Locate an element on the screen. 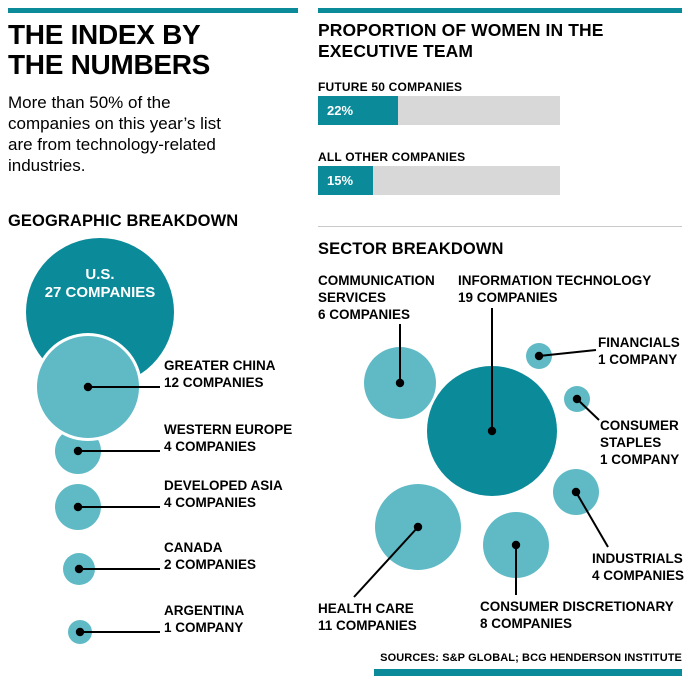  label-consumer-discretionary: CONSUMER DISCRETIONARY 8 COMPANIES is located at coordinates (577, 615).